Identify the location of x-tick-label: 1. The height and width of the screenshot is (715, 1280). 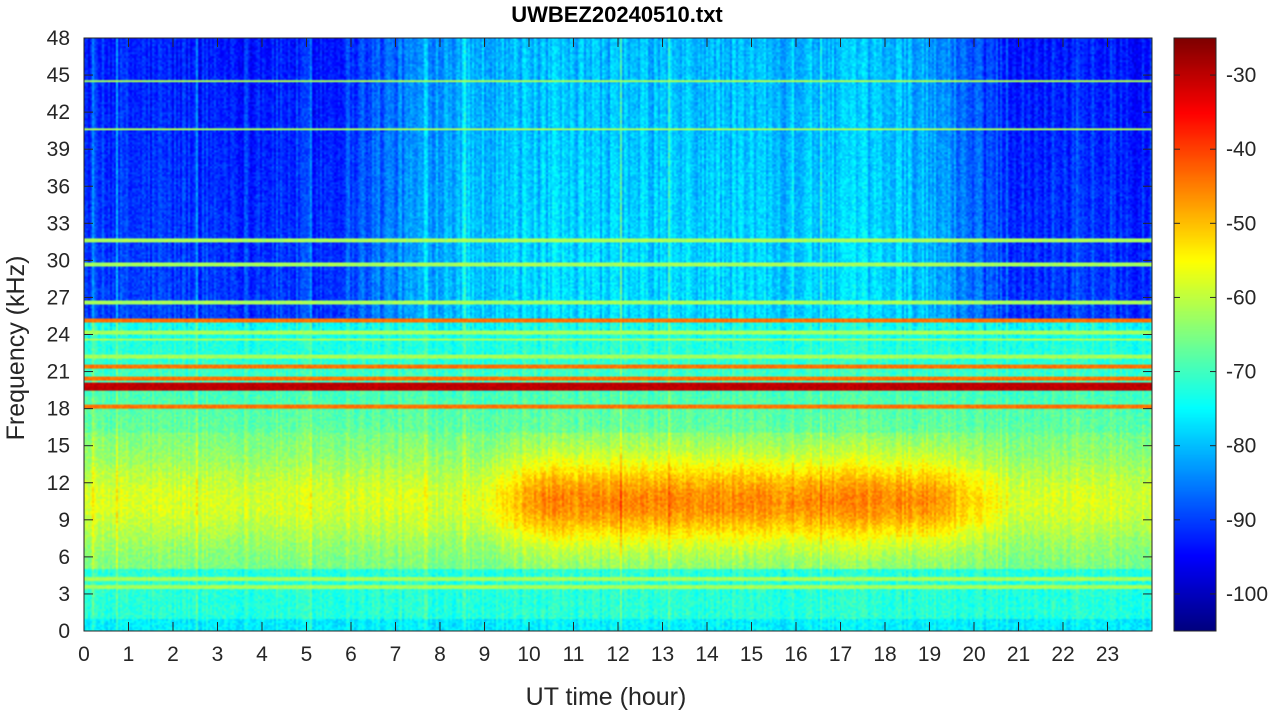
(129, 654).